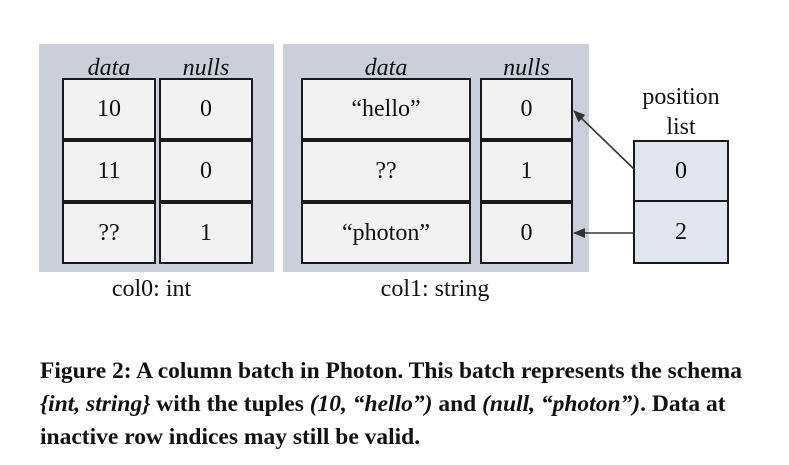  What do you see at coordinates (681, 232) in the screenshot?
I see `position-list-cell-1: 2` at bounding box center [681, 232].